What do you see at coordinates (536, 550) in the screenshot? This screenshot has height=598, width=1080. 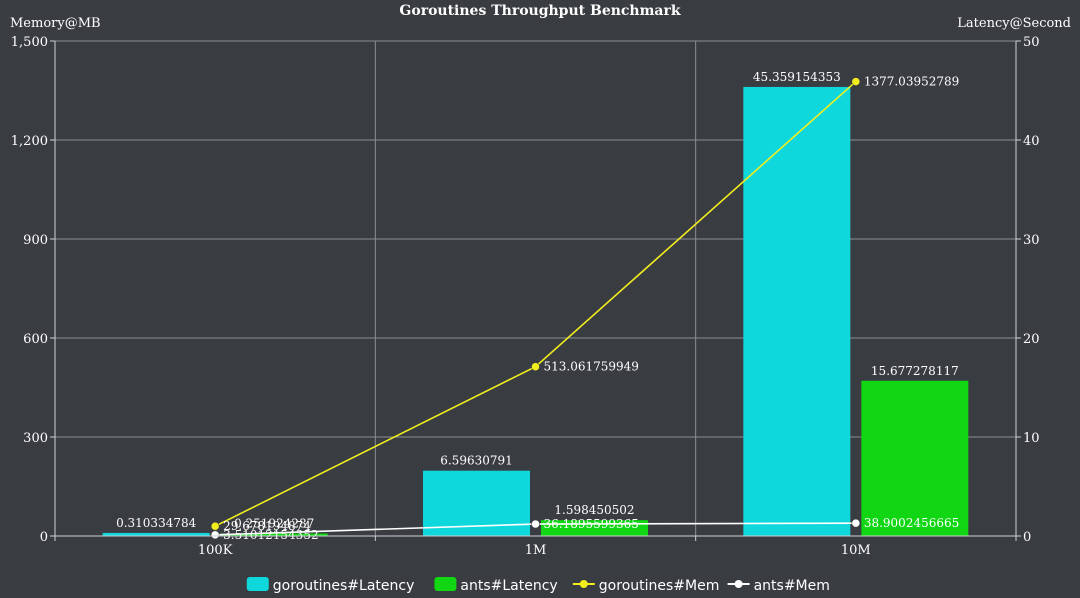 I see `x-axis-tick-label: 1M` at bounding box center [536, 550].